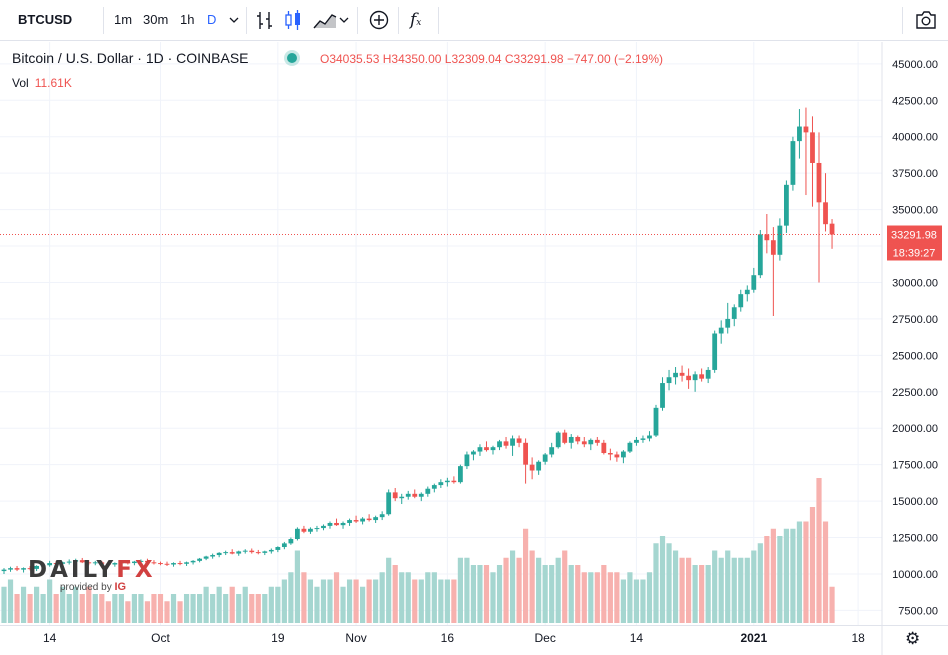 Image resolution: width=948 pixels, height=655 pixels. I want to click on countdown-badge, so click(914, 252).